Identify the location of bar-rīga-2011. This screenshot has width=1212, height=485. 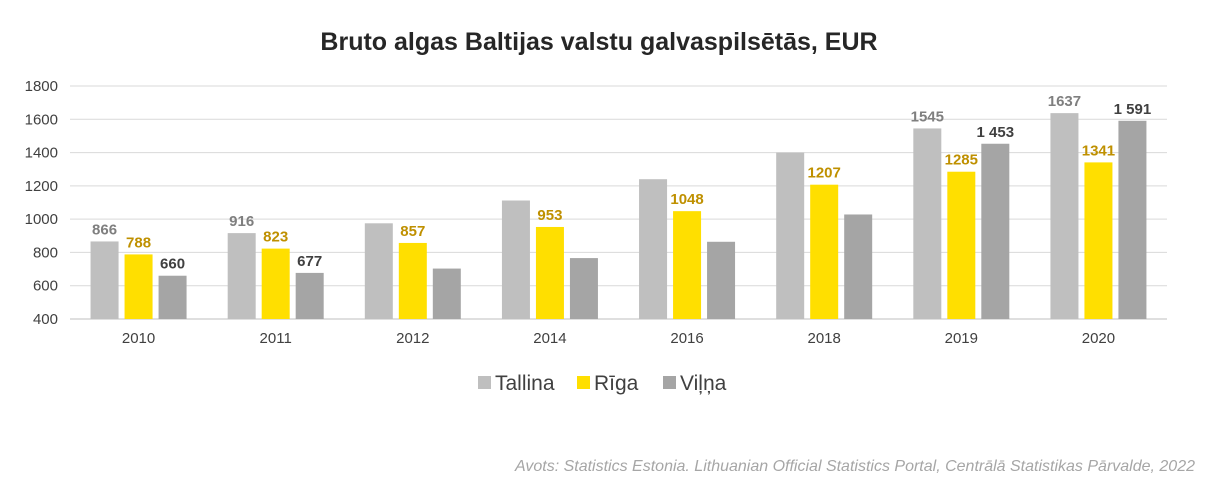
(275, 283).